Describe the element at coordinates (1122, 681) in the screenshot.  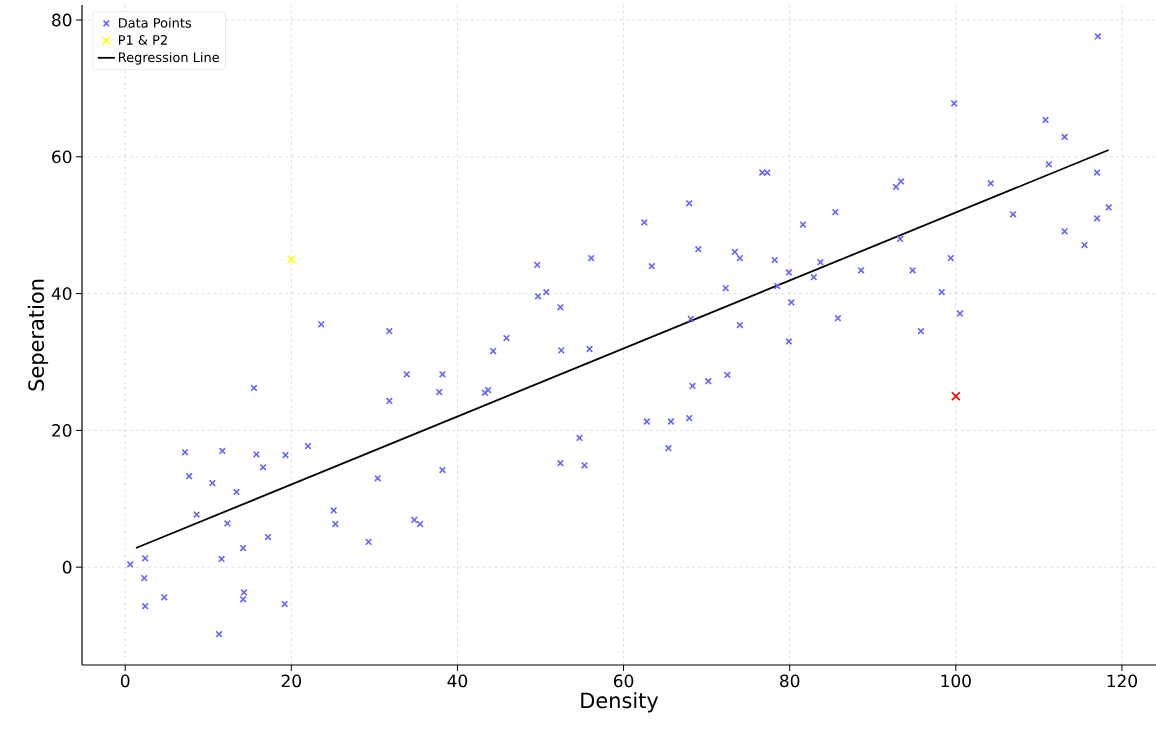
I see `x-tick-label: 120` at that location.